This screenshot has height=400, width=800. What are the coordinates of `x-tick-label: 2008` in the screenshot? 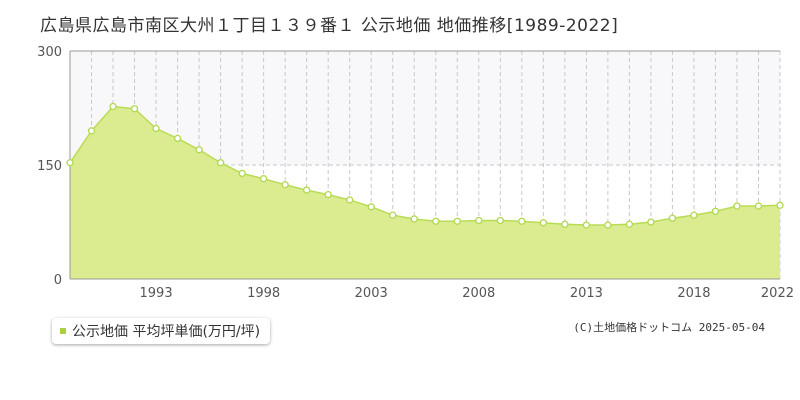 It's located at (478, 293).